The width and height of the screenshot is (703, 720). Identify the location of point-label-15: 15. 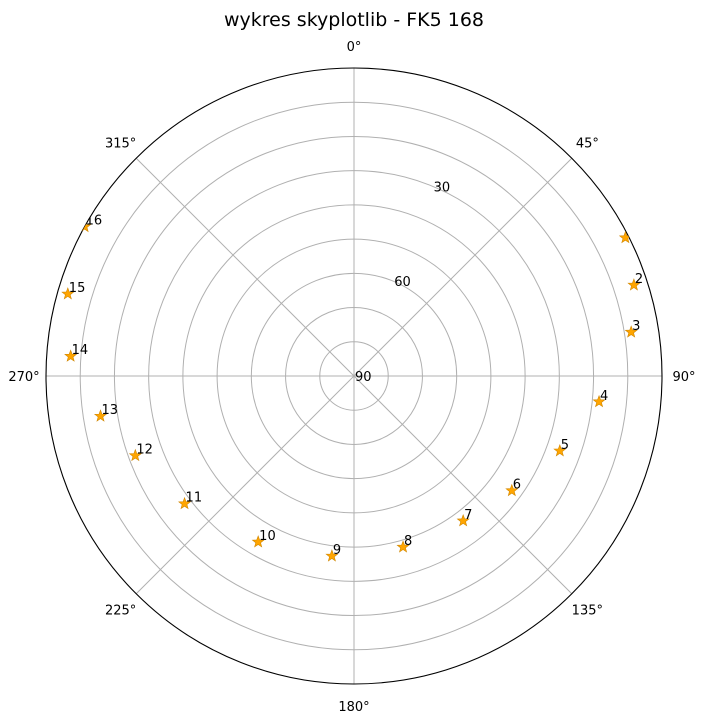
(77, 288).